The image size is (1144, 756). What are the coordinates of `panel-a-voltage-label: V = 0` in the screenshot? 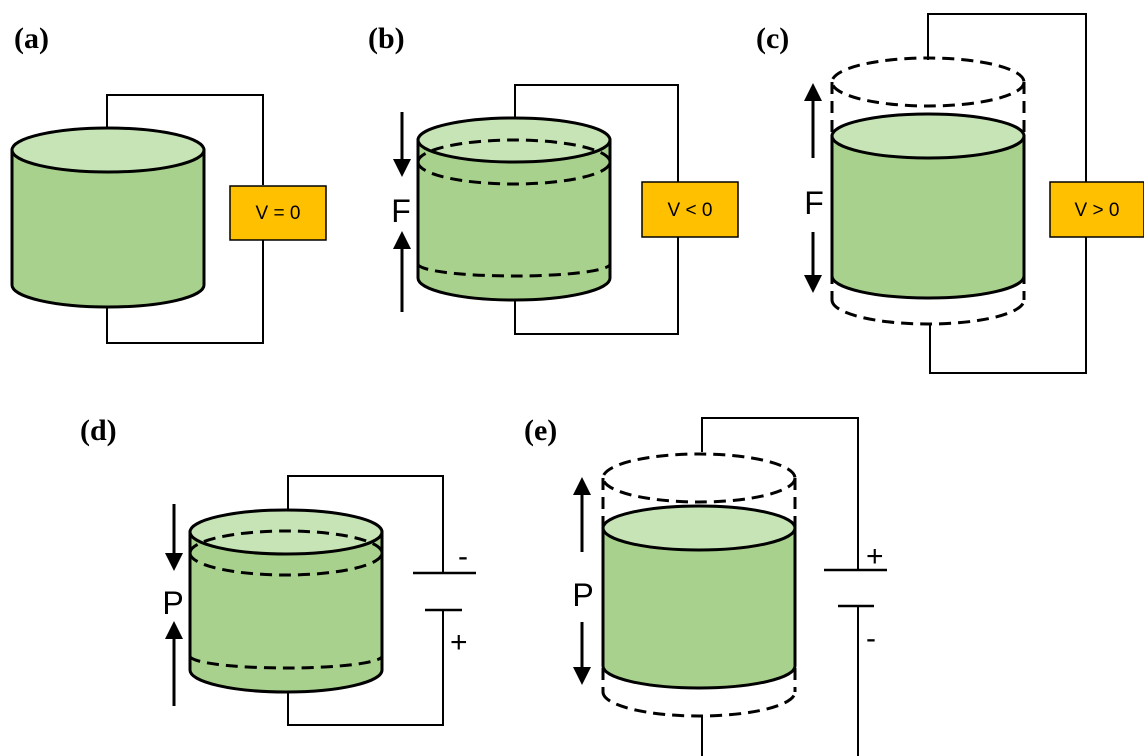 It's located at (278, 213).